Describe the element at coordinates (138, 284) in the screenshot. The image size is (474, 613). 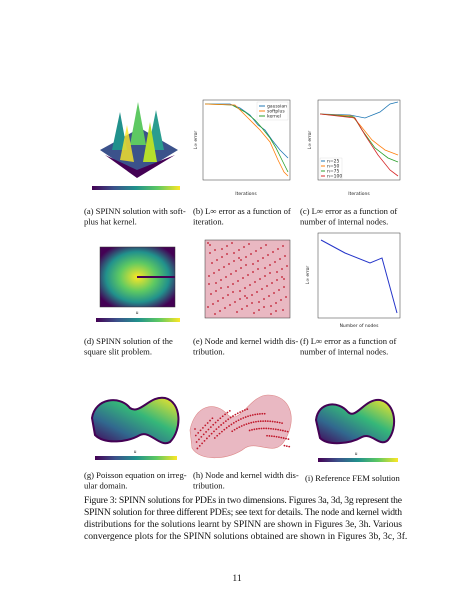
I see `slit-solution: u` at that location.